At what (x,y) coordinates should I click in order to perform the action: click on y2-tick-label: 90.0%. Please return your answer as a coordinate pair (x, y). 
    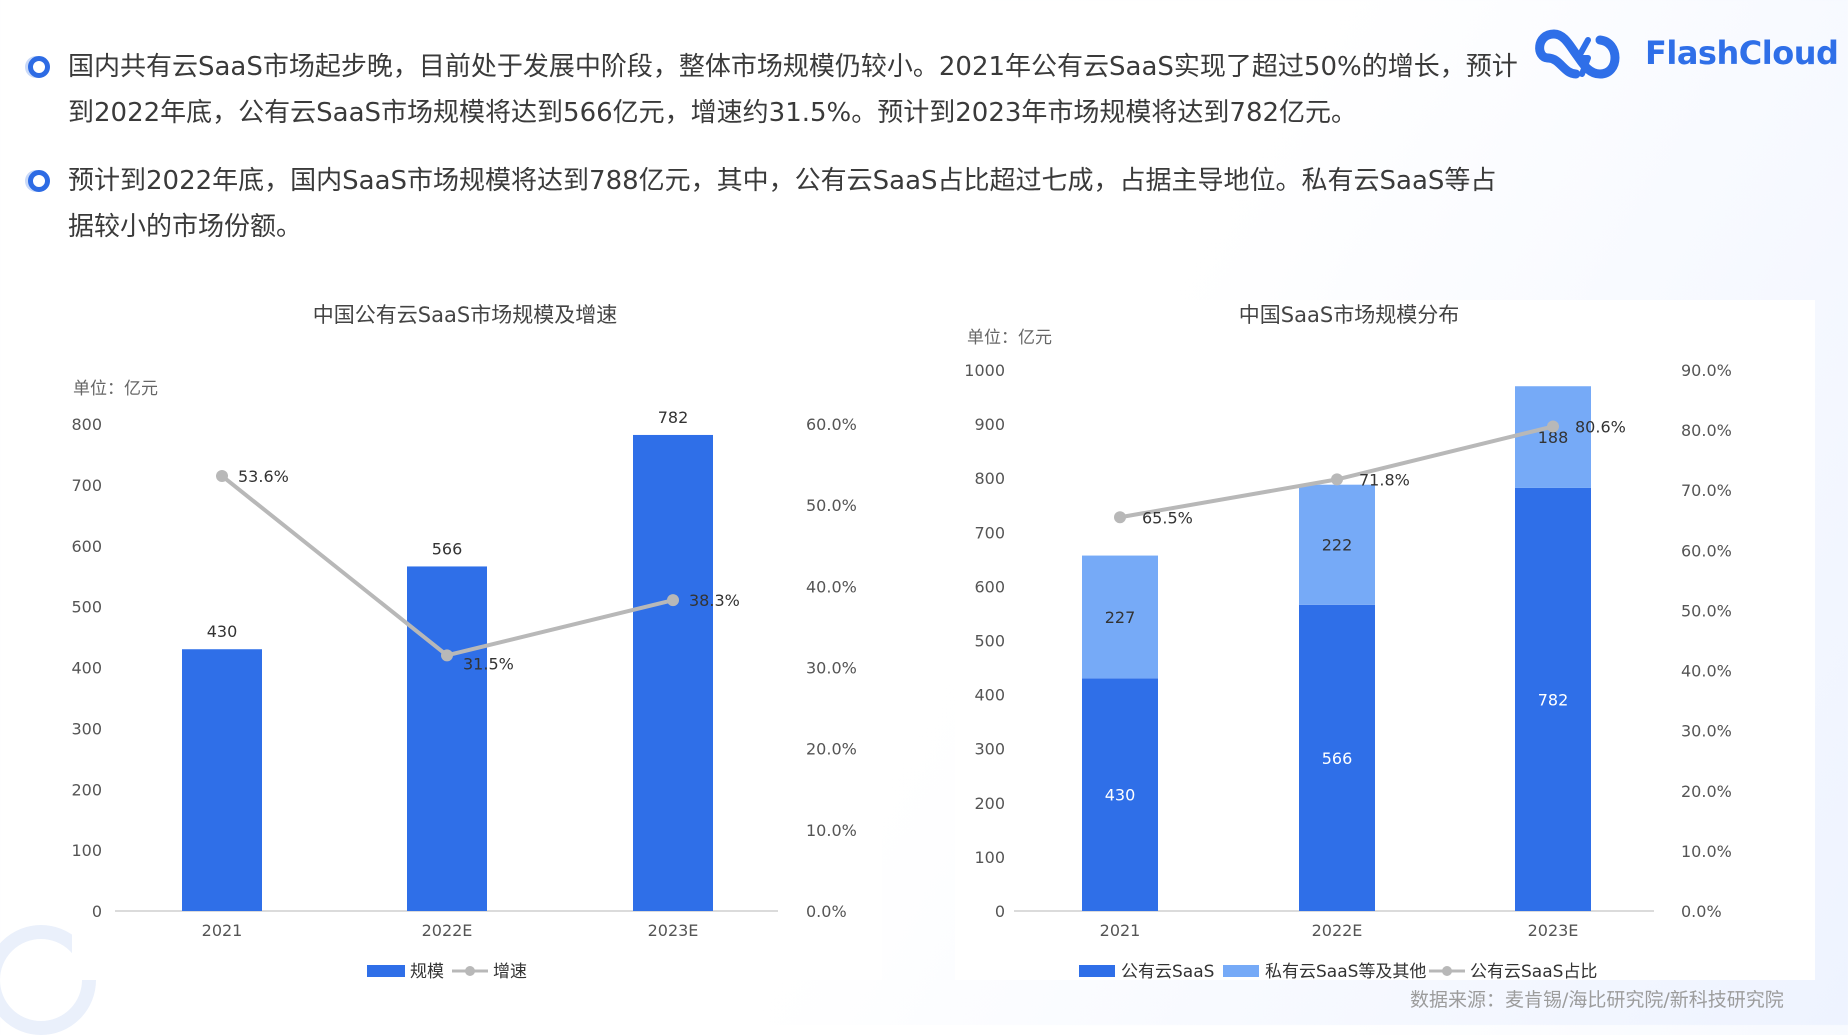
    Looking at the image, I should click on (1706, 370).